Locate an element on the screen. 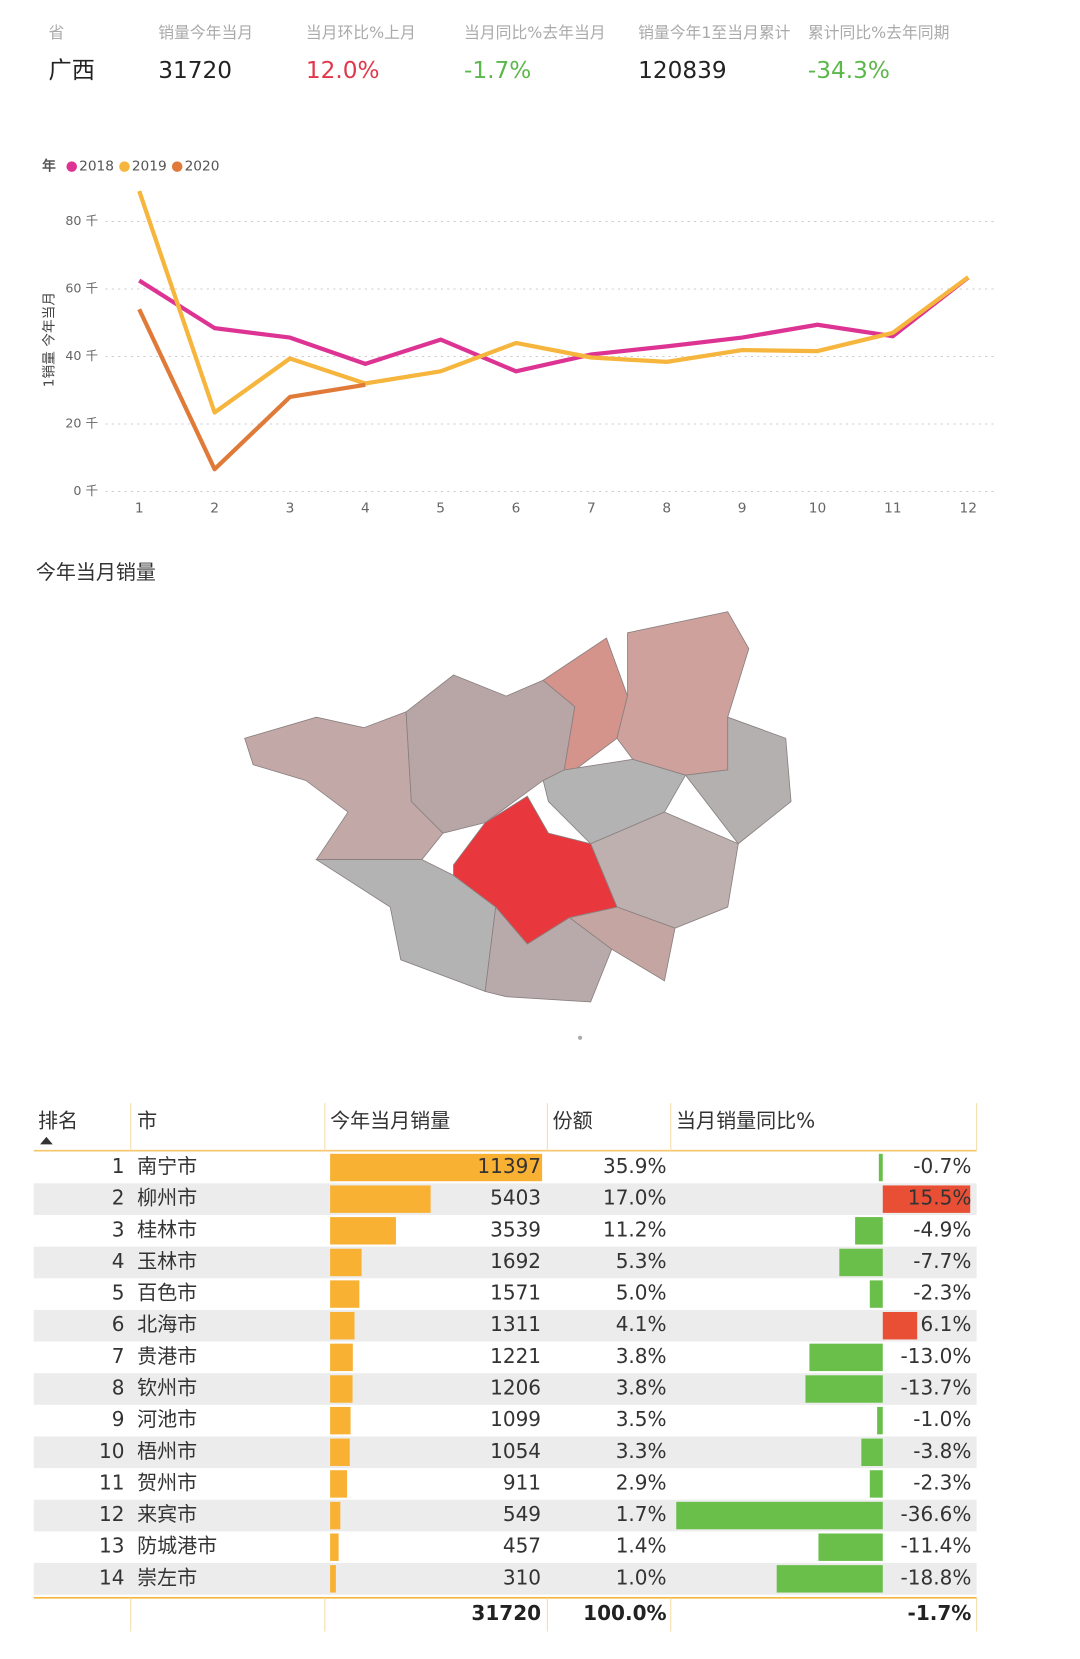 The width and height of the screenshot is (1080, 1659). rank: 5 is located at coordinates (118, 1293).